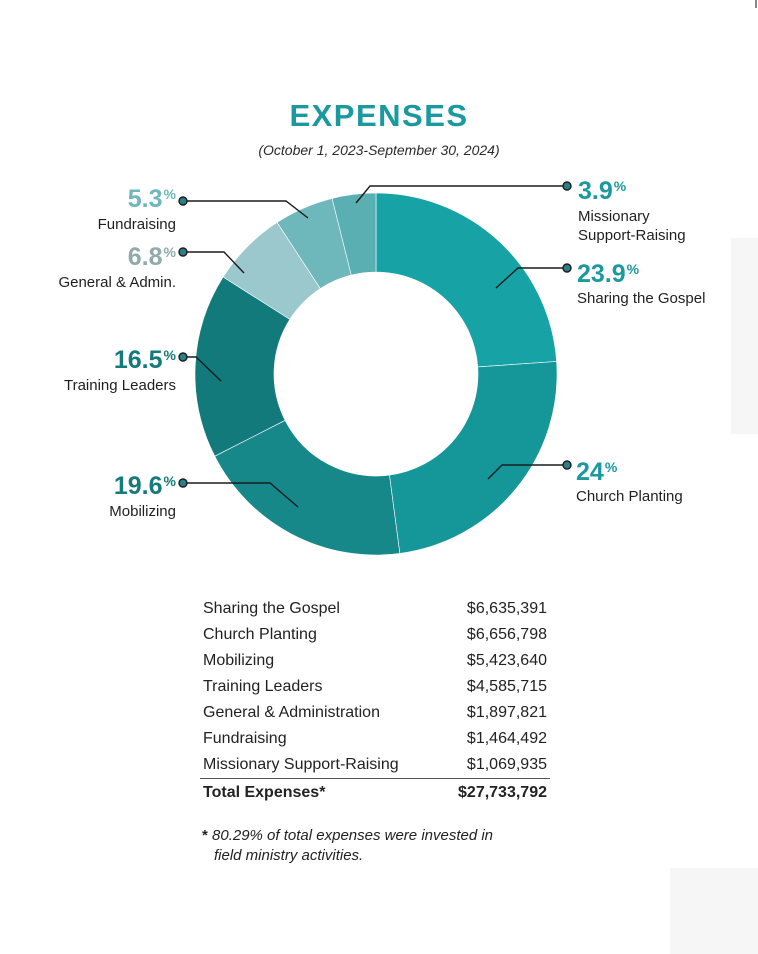  What do you see at coordinates (354, 234) in the screenshot?
I see `slice-missionary-support-raising` at bounding box center [354, 234].